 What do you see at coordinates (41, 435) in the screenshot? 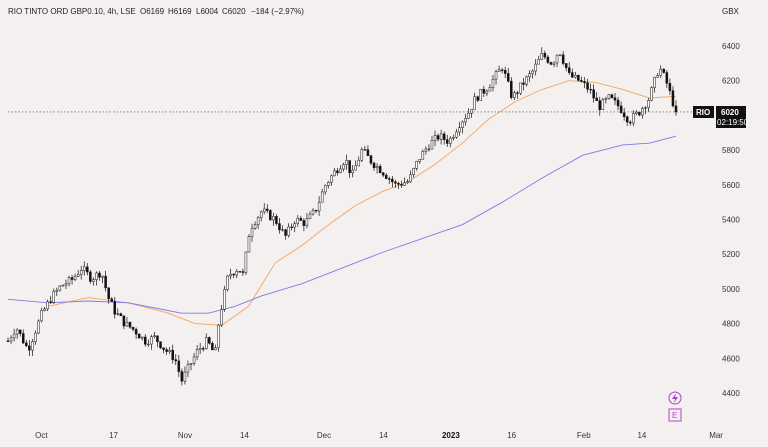
I see `x-tick-label: Oct` at bounding box center [41, 435].